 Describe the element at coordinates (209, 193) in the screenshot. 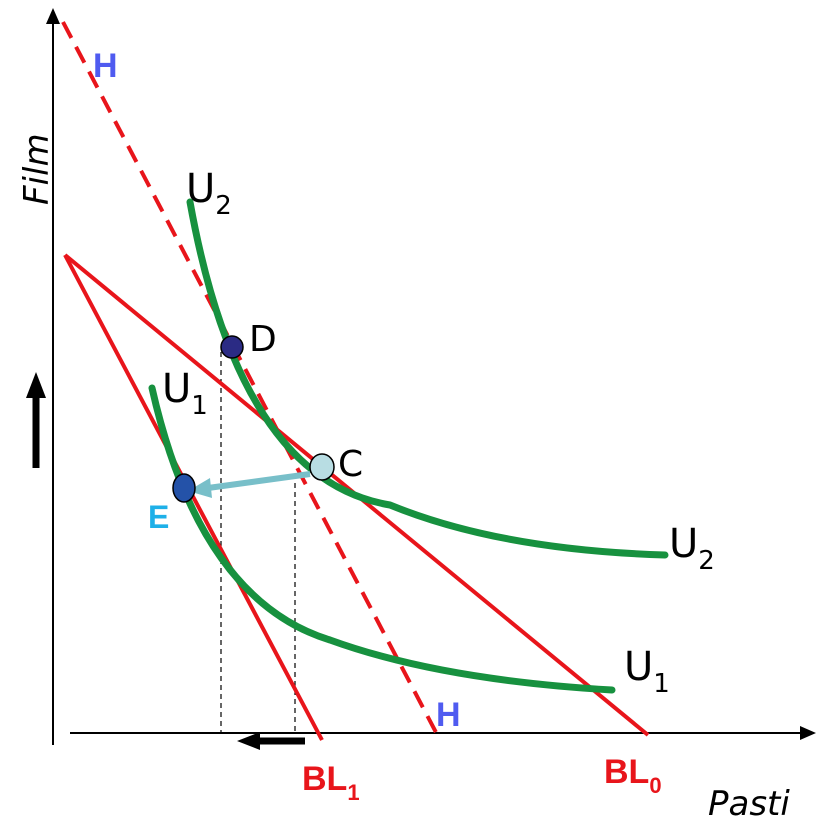

I see `curve-label-u2-top: U2` at that location.